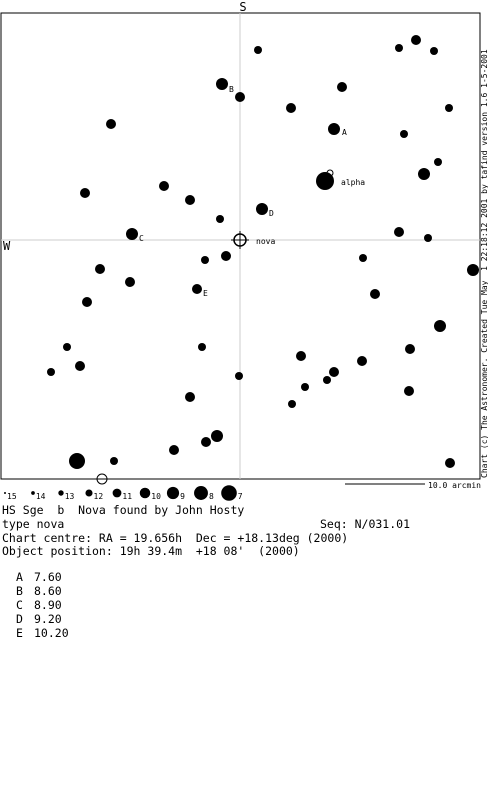 The height and width of the screenshot is (800, 488). I want to click on scale-label: 9, so click(182, 496).